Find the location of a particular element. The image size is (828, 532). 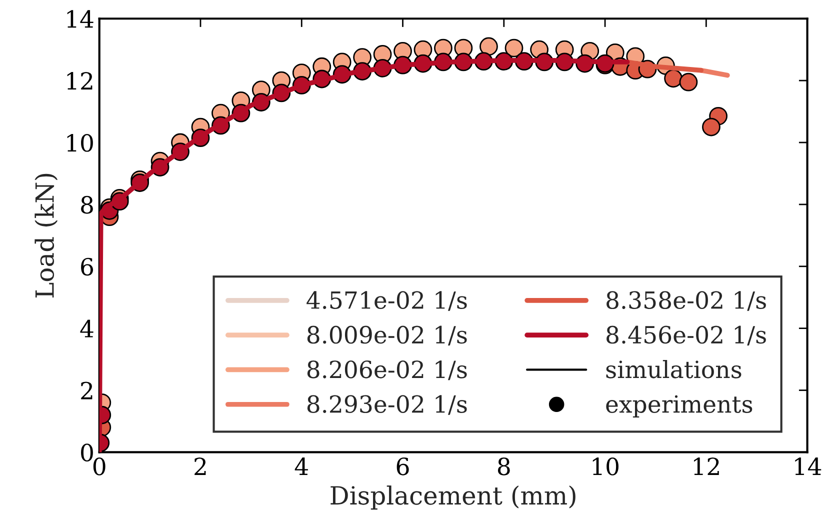

y-tick-label: 8 is located at coordinates (87, 205).